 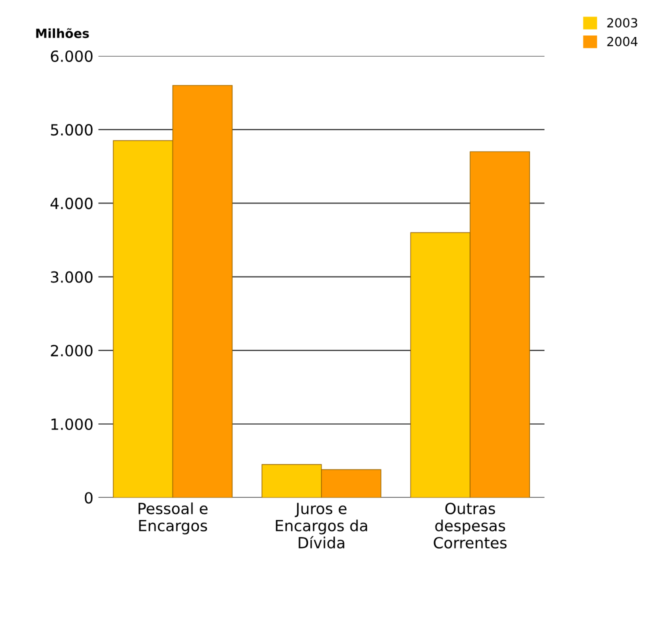 What do you see at coordinates (71, 130) in the screenshot?
I see `y-tick-label: 5.000` at bounding box center [71, 130].